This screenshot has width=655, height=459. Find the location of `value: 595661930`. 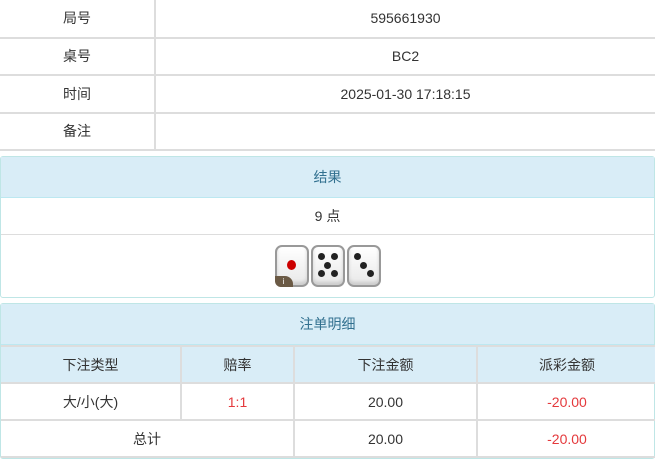

value: 595661930 is located at coordinates (404, 19).